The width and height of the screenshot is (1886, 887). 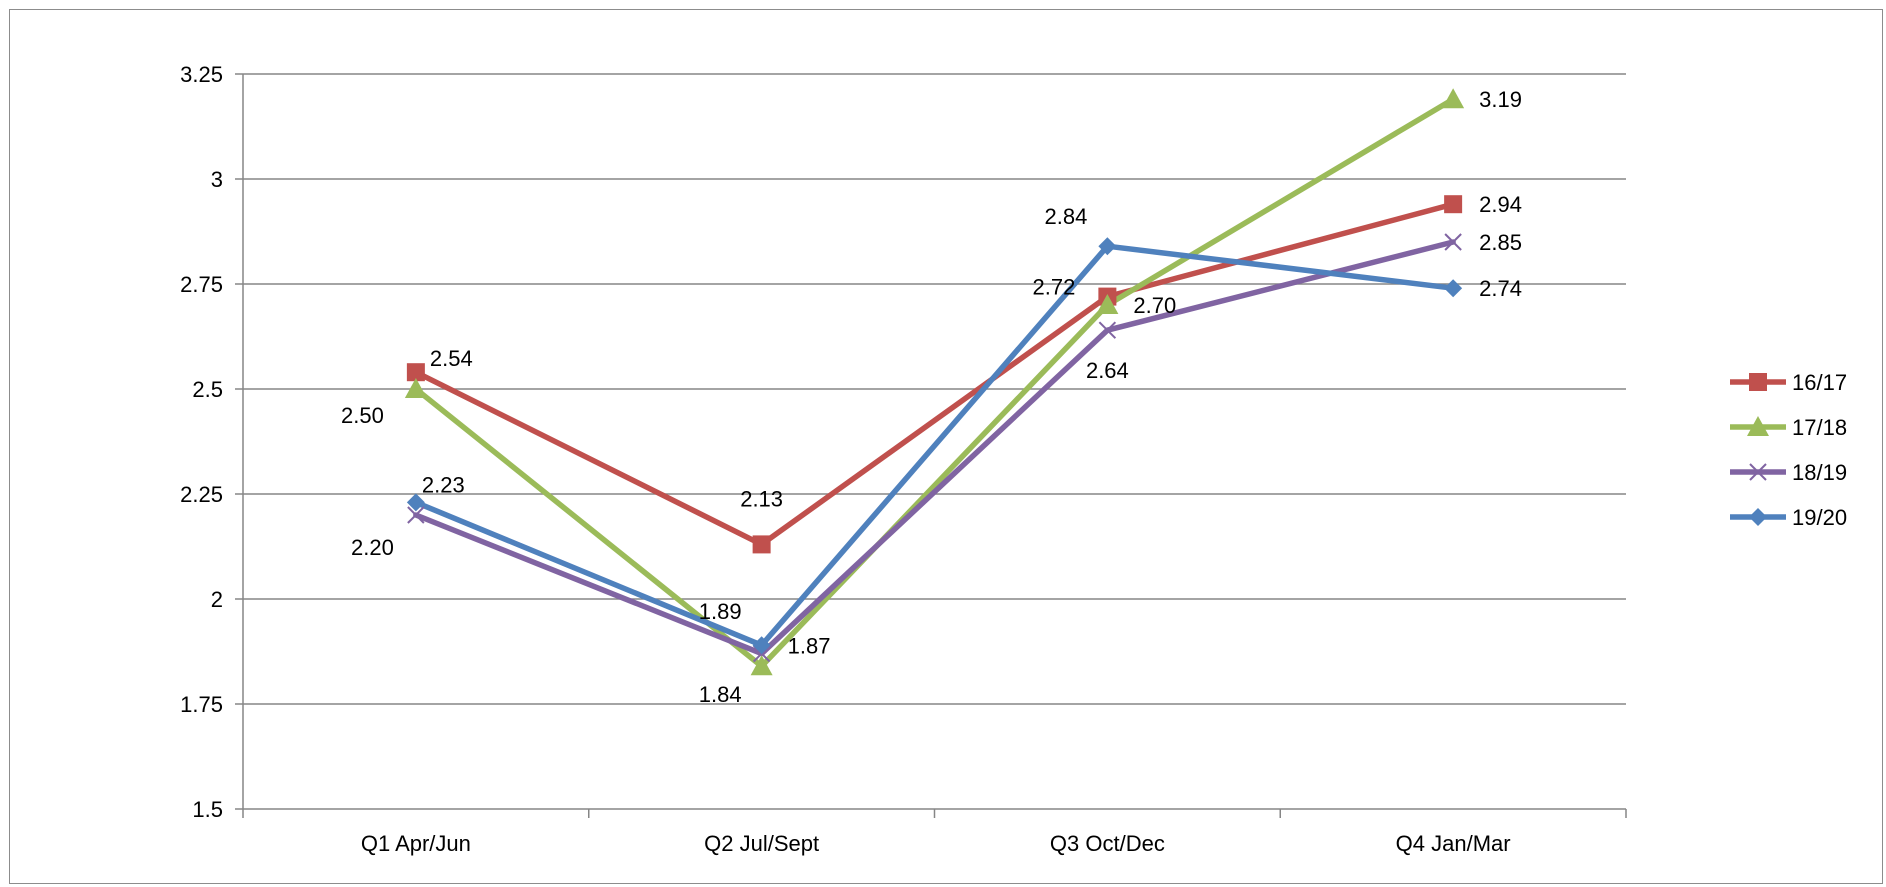 I want to click on data-label: 2.54, so click(x=451, y=358).